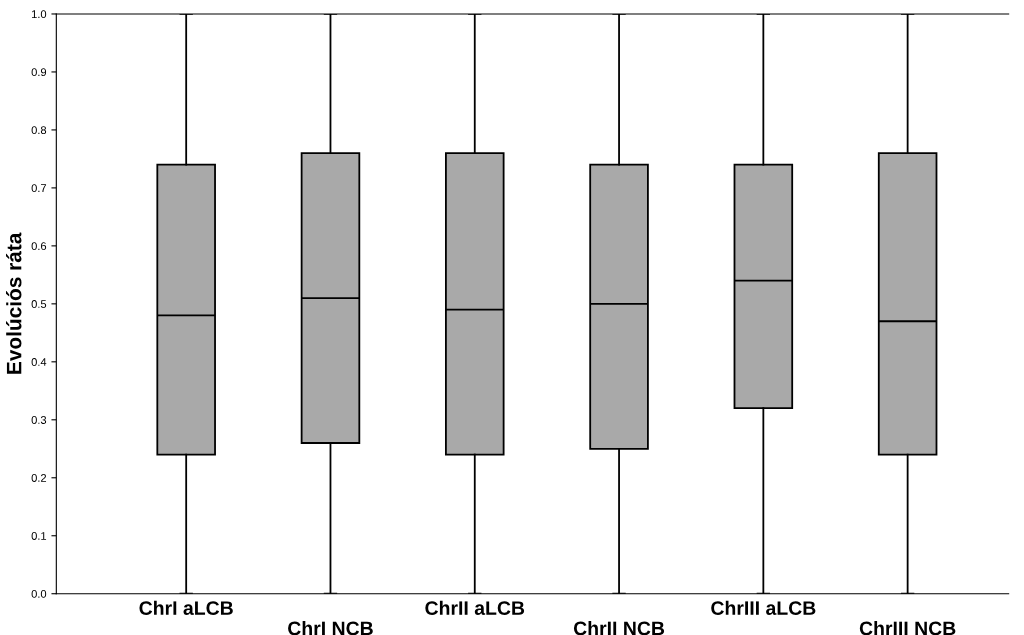  What do you see at coordinates (619, 627) in the screenshot?
I see `x-tick-label: ChrII NCB` at bounding box center [619, 627].